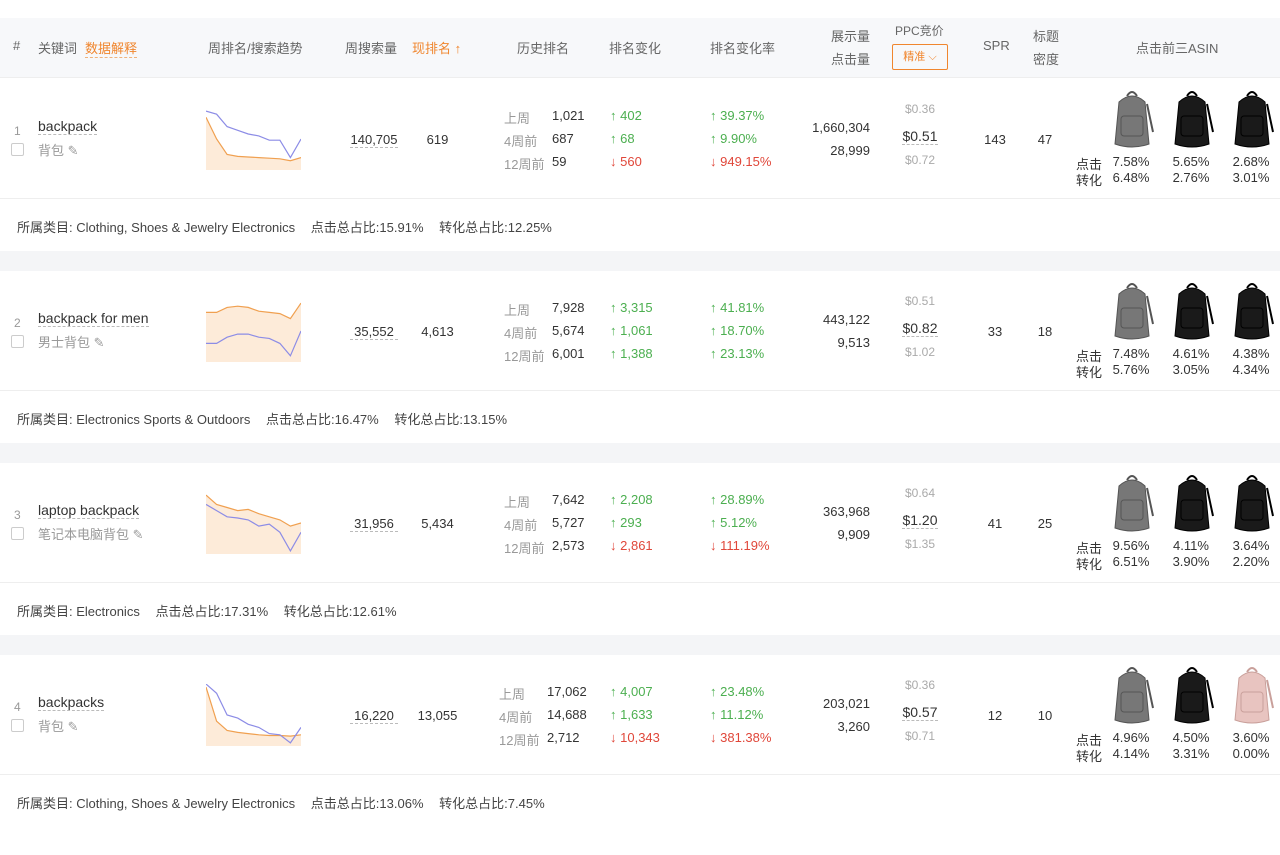 This screenshot has height=855, width=1280. I want to click on col-impressions: 展示量, so click(851, 36).